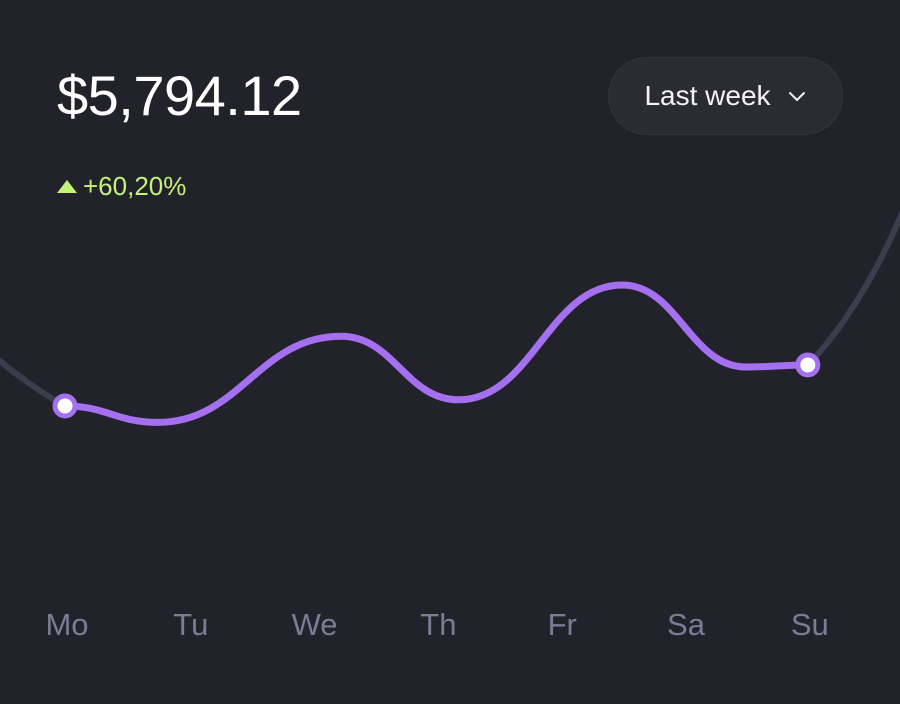 Image resolution: width=900 pixels, height=704 pixels. What do you see at coordinates (808, 365) in the screenshot?
I see `data-point-su` at bounding box center [808, 365].